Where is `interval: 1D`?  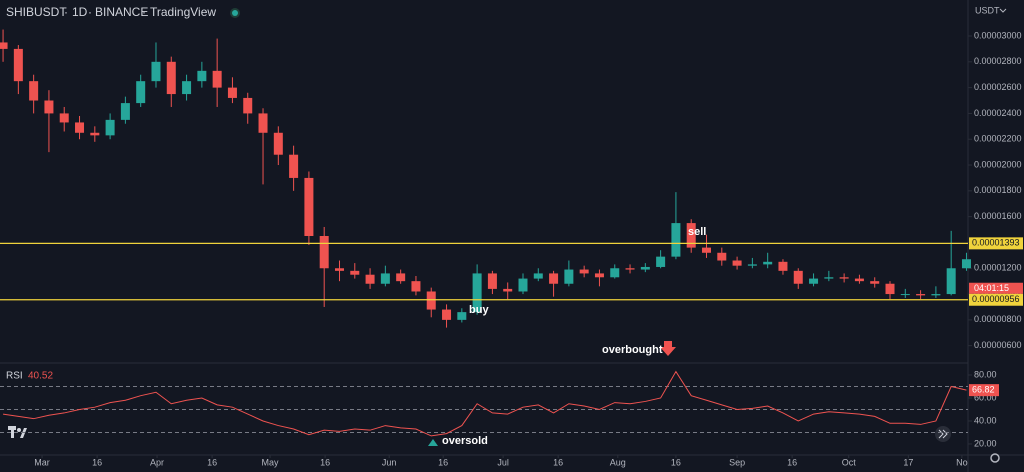 interval: 1D is located at coordinates (80, 12).